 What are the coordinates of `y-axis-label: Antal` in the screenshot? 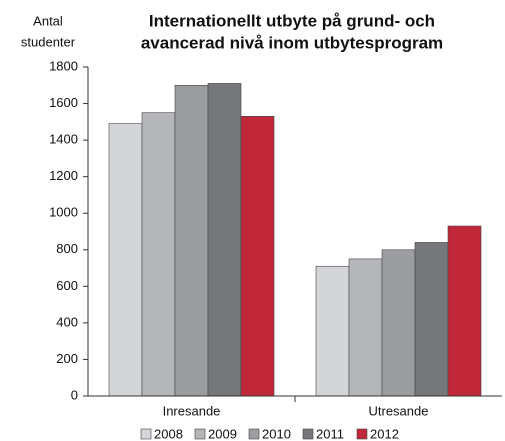 It's located at (48, 20).